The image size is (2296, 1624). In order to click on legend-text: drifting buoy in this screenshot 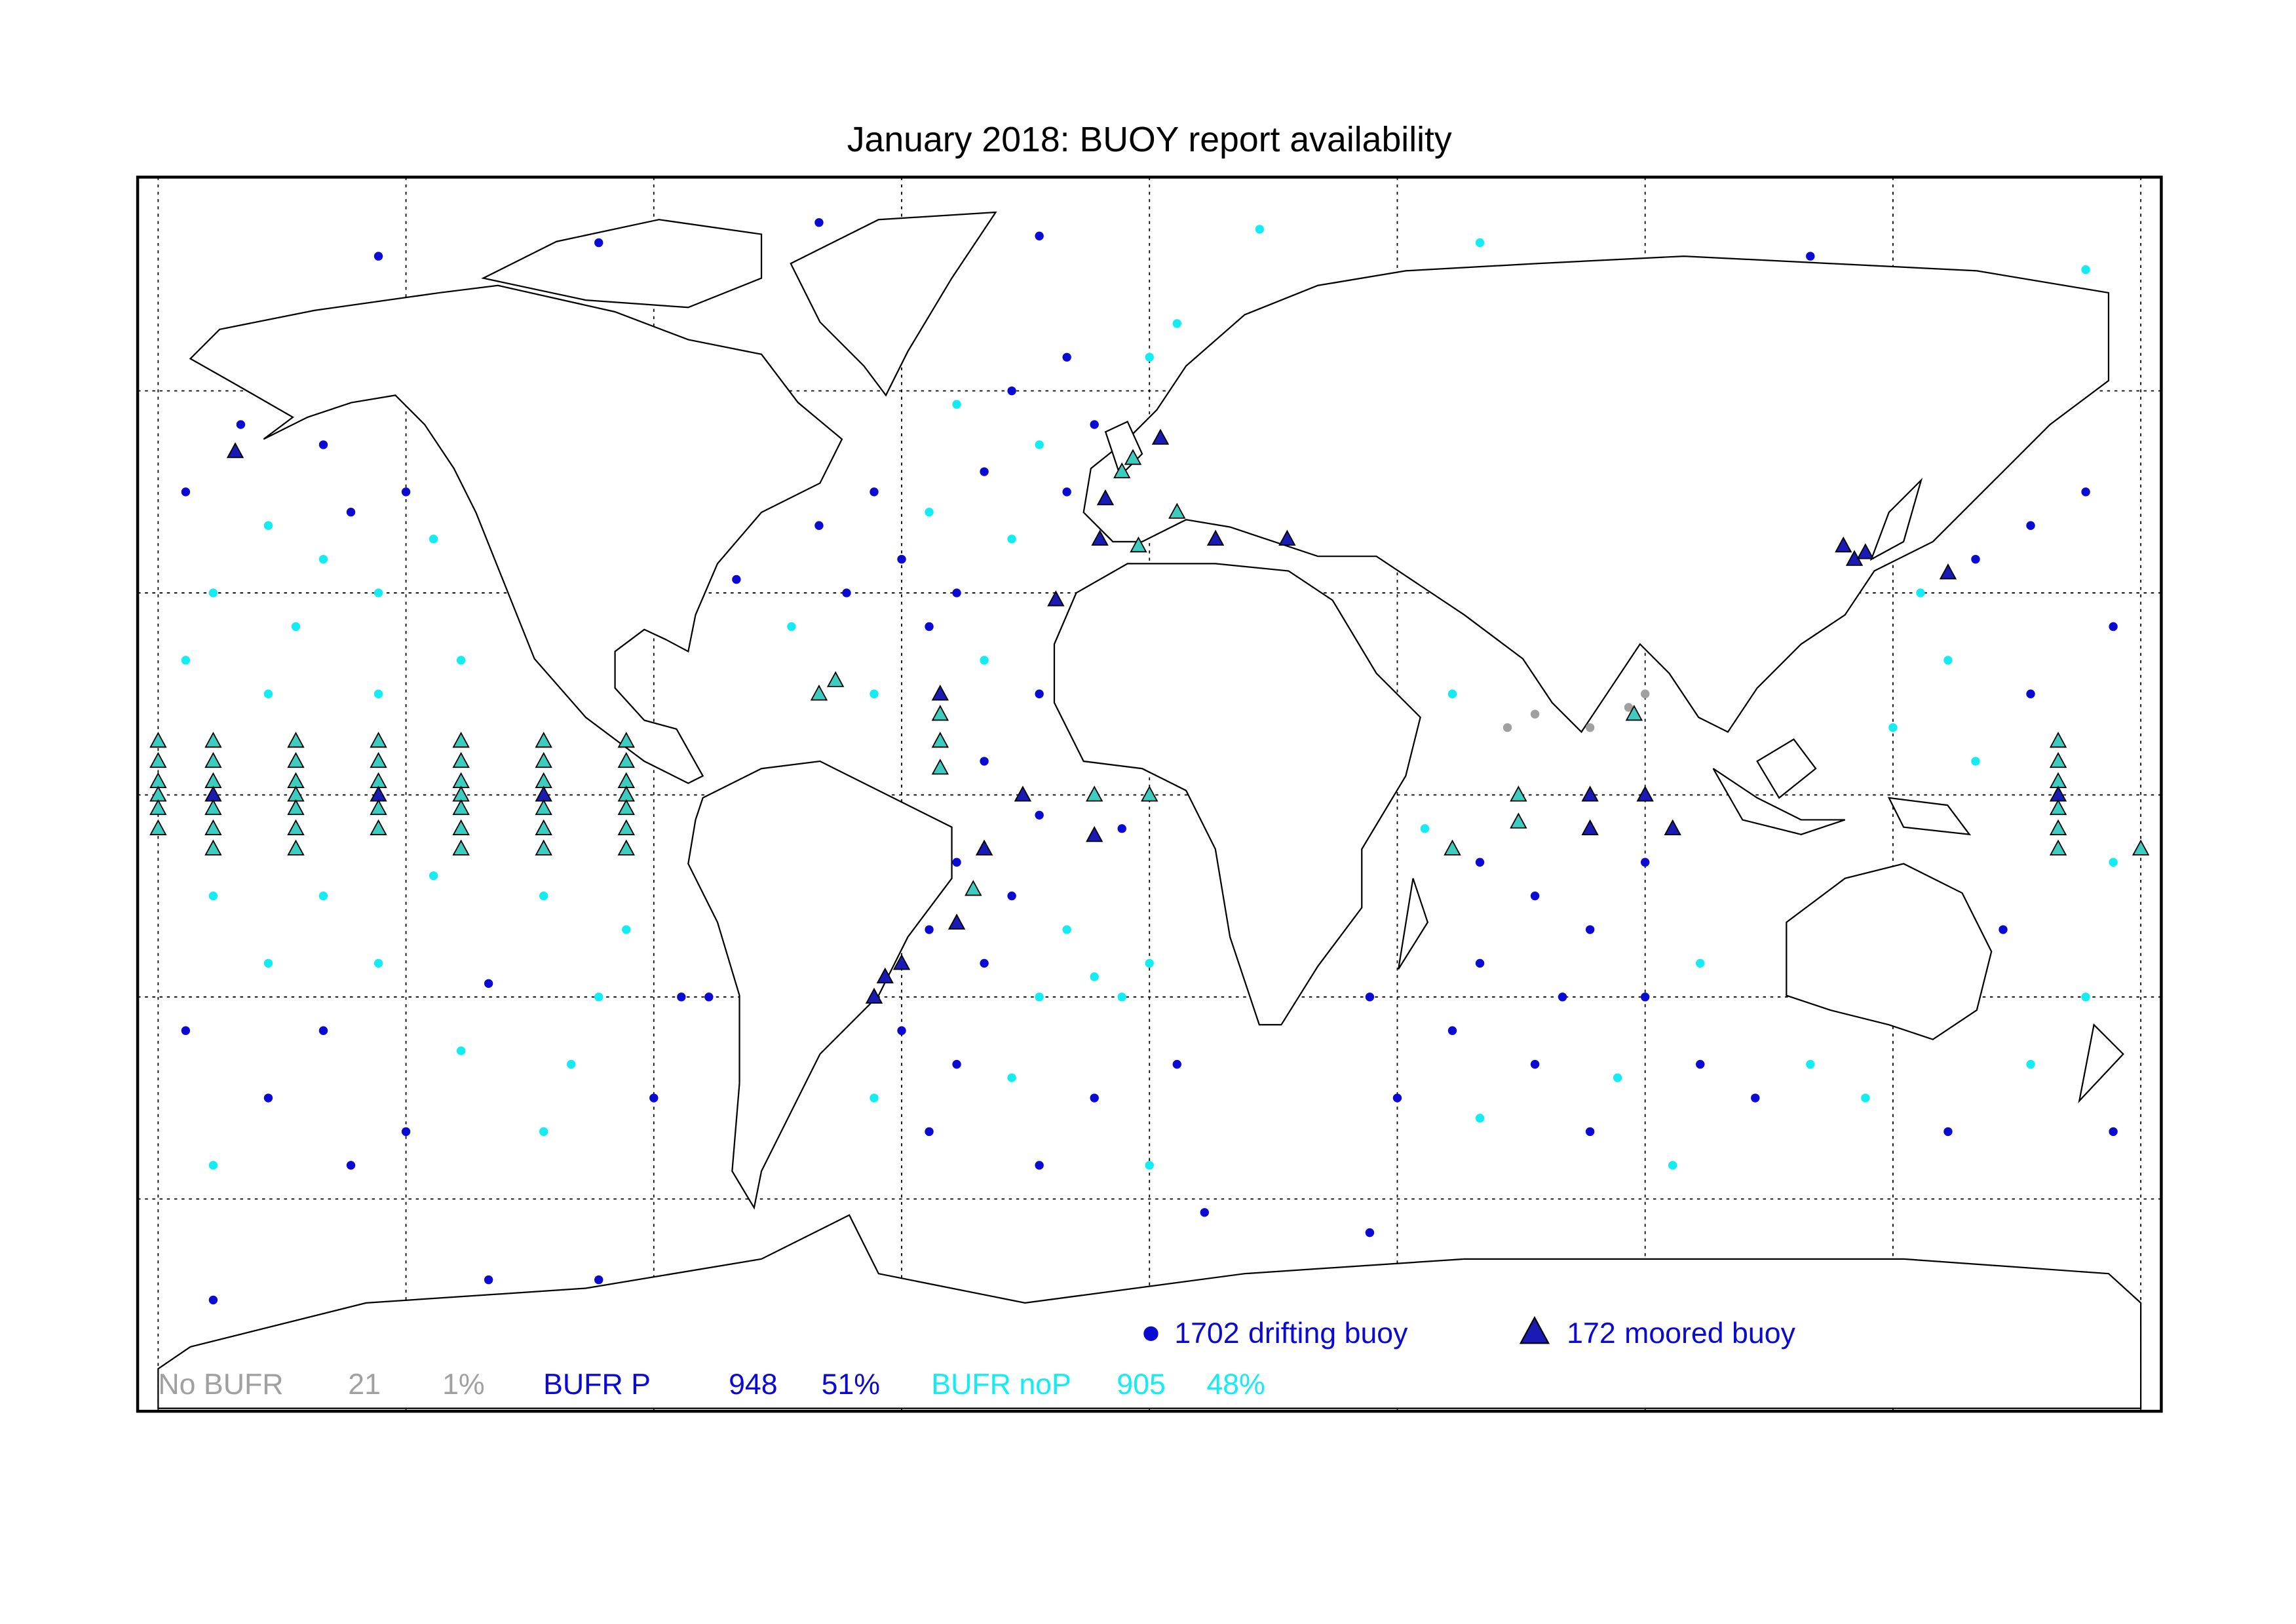, I will do `click(1328, 1333)`.